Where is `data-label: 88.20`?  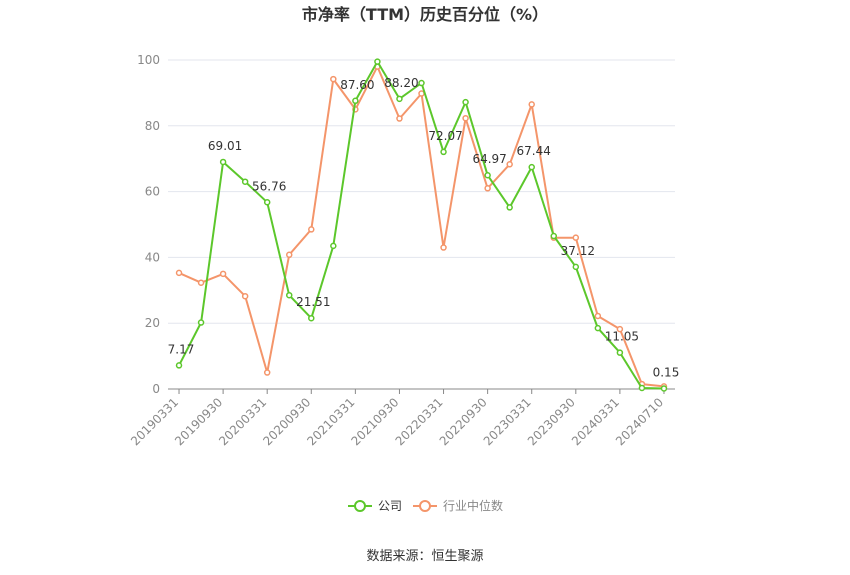 data-label: 88.20 is located at coordinates (401, 83).